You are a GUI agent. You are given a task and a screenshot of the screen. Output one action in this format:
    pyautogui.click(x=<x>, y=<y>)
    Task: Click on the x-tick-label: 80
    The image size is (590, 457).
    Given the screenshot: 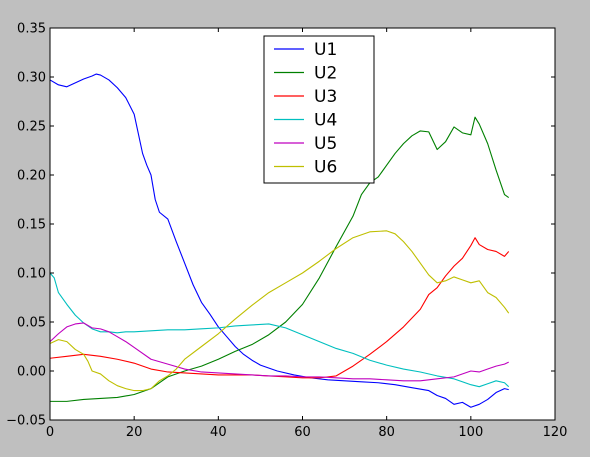 What is the action you would take?
    pyautogui.click(x=386, y=432)
    